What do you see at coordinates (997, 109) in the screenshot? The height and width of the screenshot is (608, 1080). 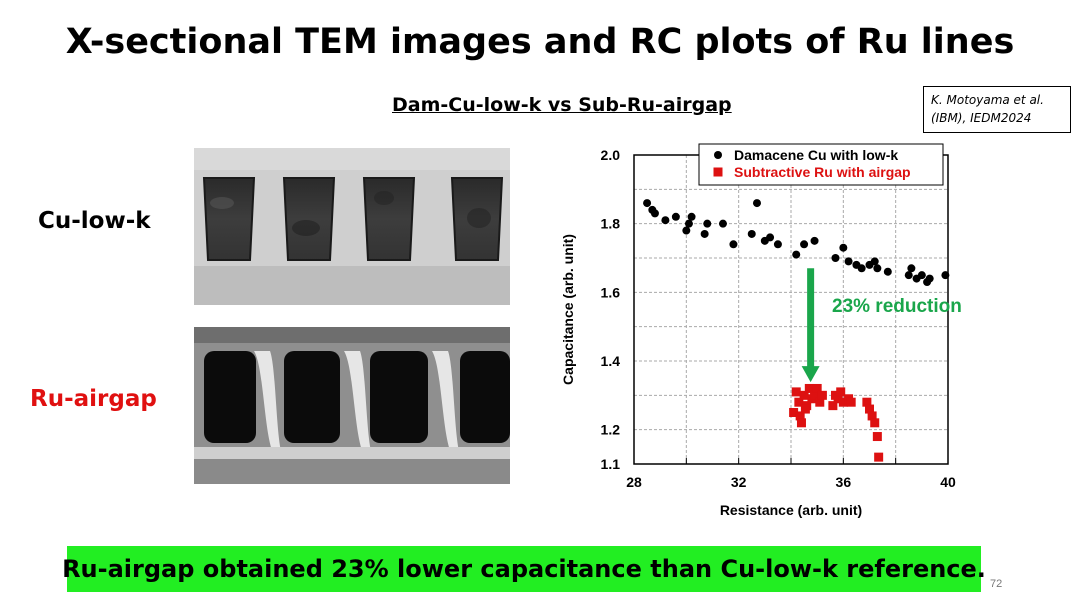 I see `citation-box: K. Motoyama et al. (IBM), IEDM2024` at bounding box center [997, 109].